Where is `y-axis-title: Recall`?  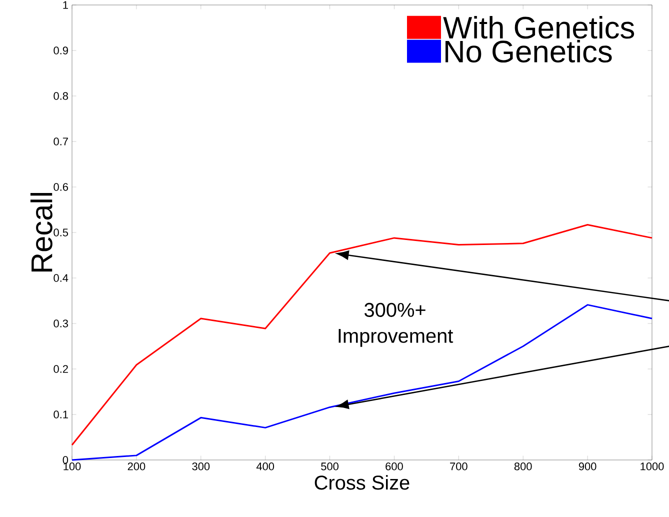
y-axis-title: Recall is located at coordinates (41, 232).